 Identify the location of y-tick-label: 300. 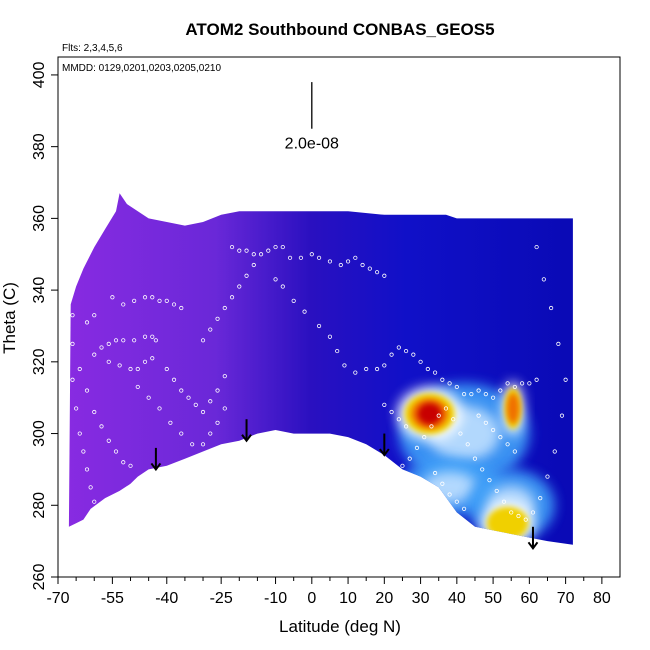
(39, 433).